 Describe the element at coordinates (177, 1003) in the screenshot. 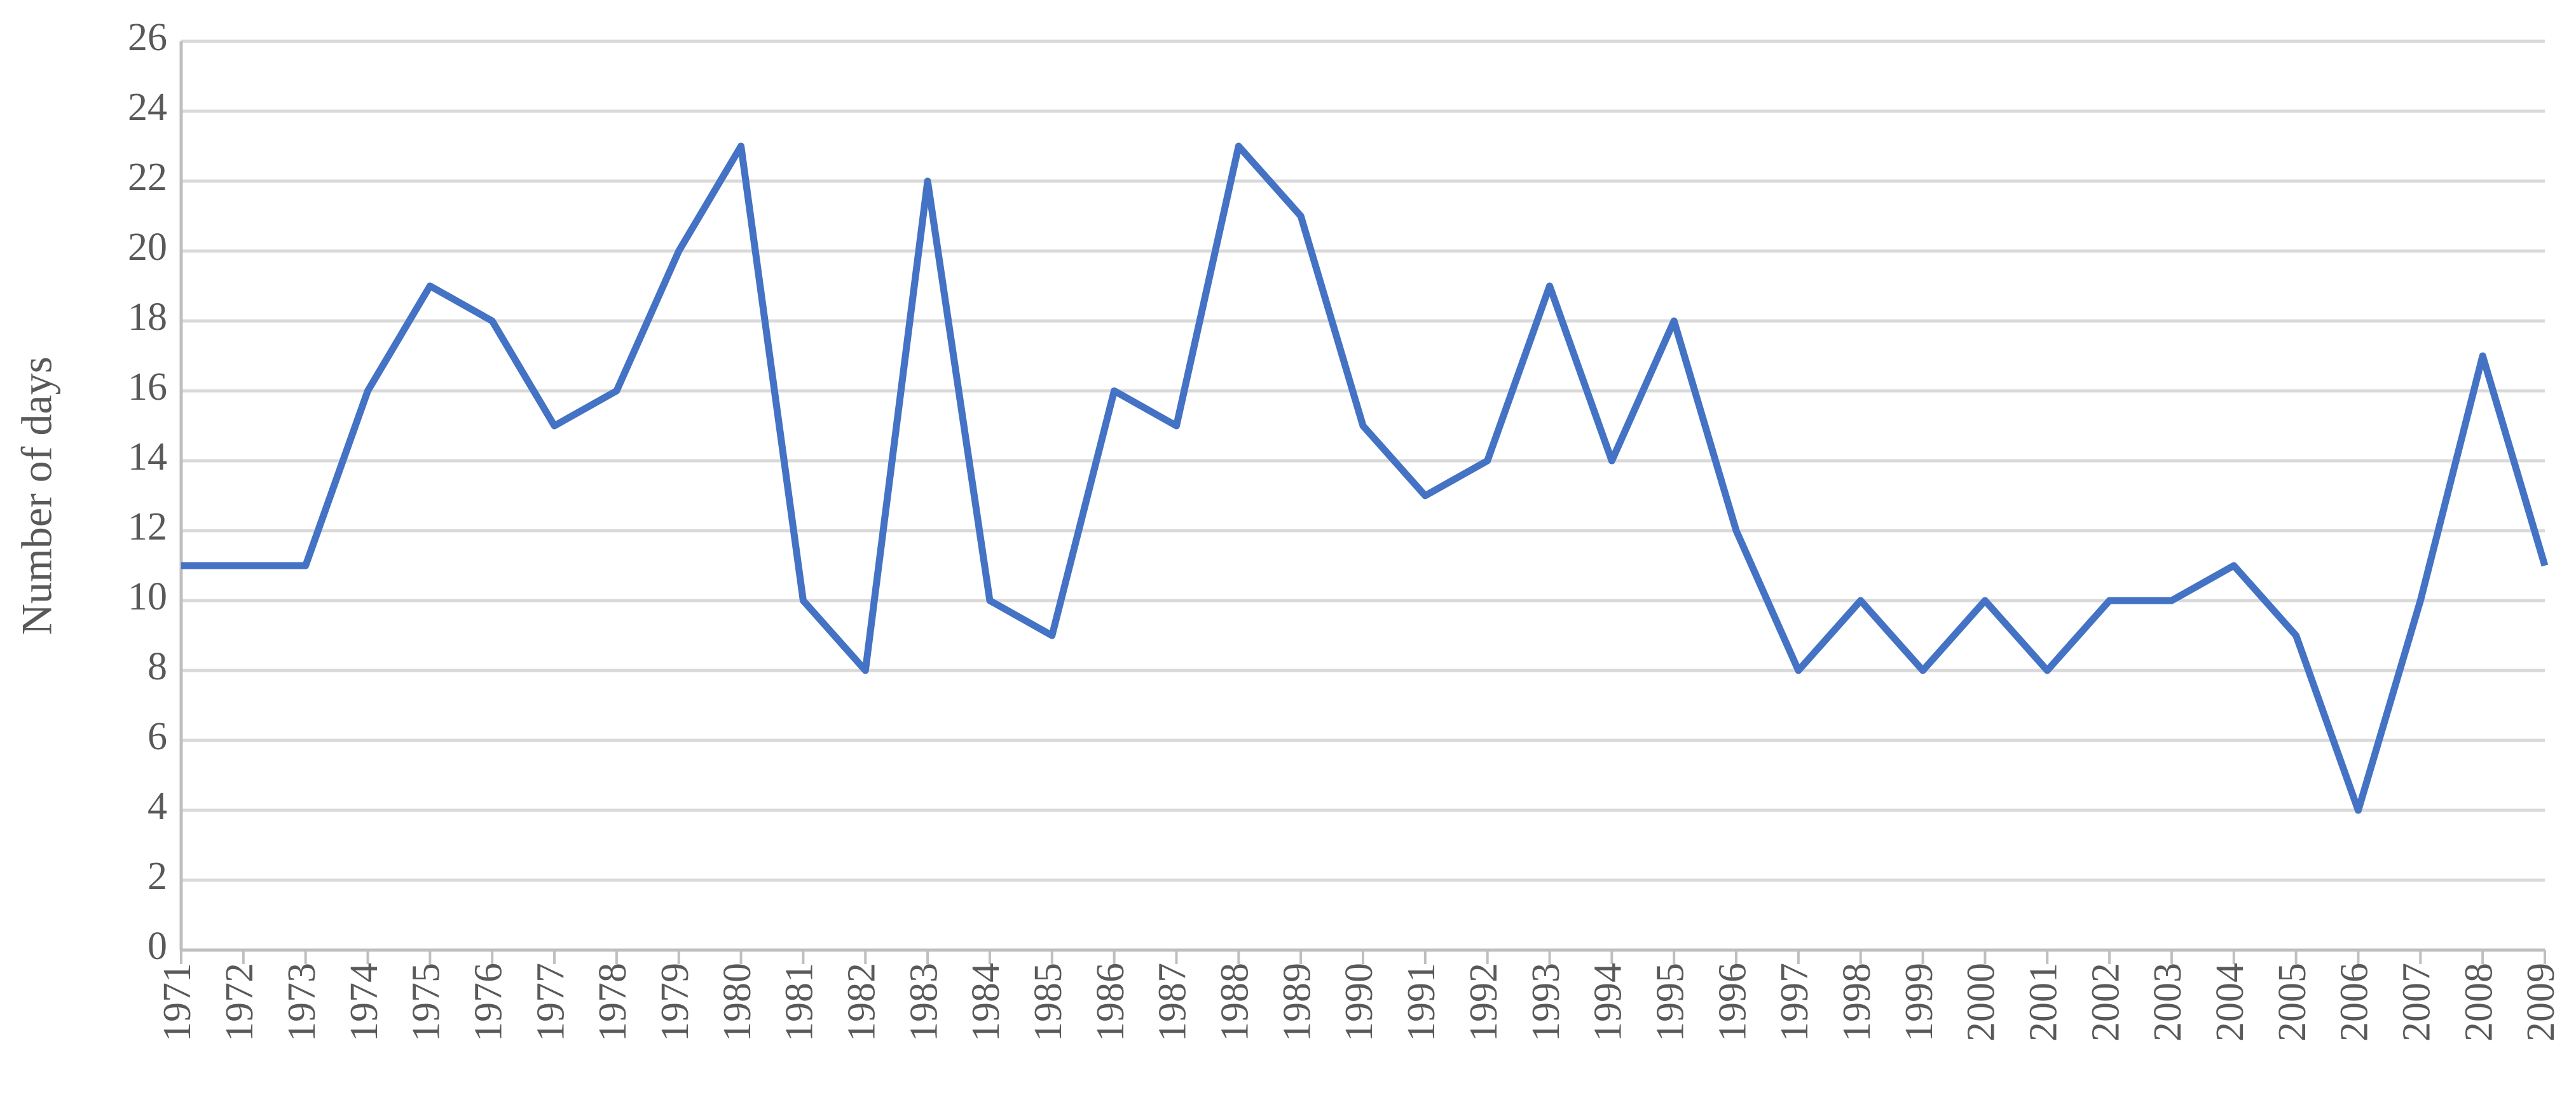

I see `x-tick-label: 1971` at that location.